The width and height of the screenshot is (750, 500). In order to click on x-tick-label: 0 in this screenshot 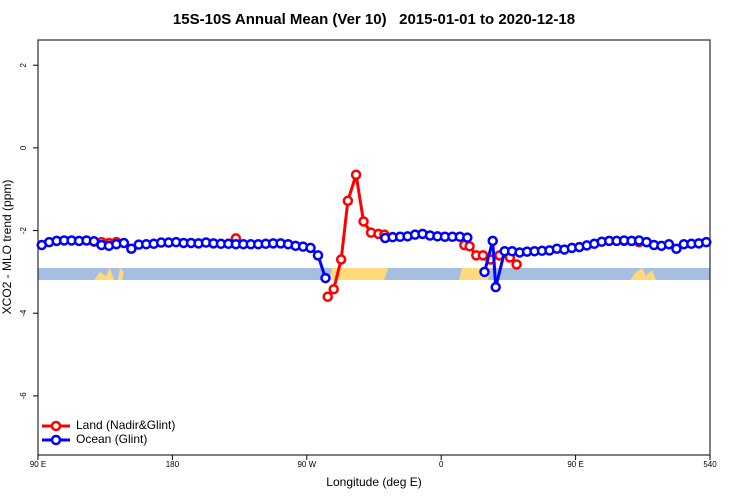, I will do `click(441, 464)`.